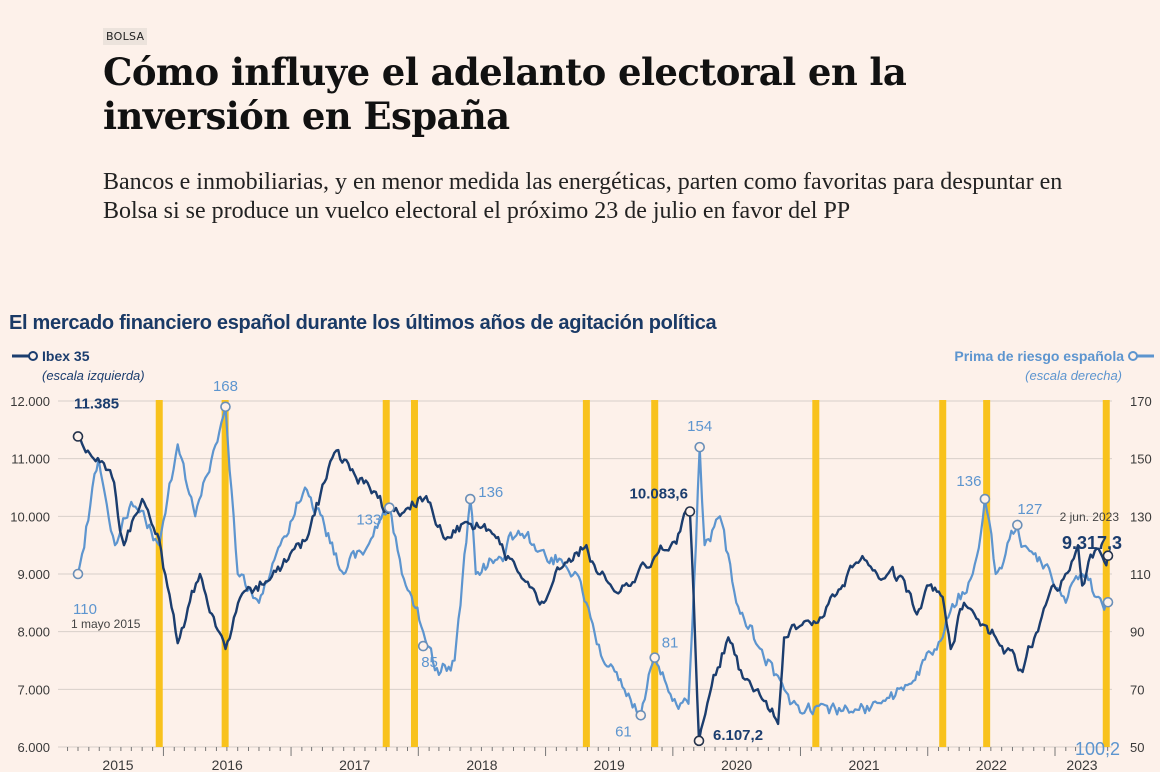  Describe the element at coordinates (1140, 574) in the screenshot. I see `right-axis-tick-label: 110` at that location.